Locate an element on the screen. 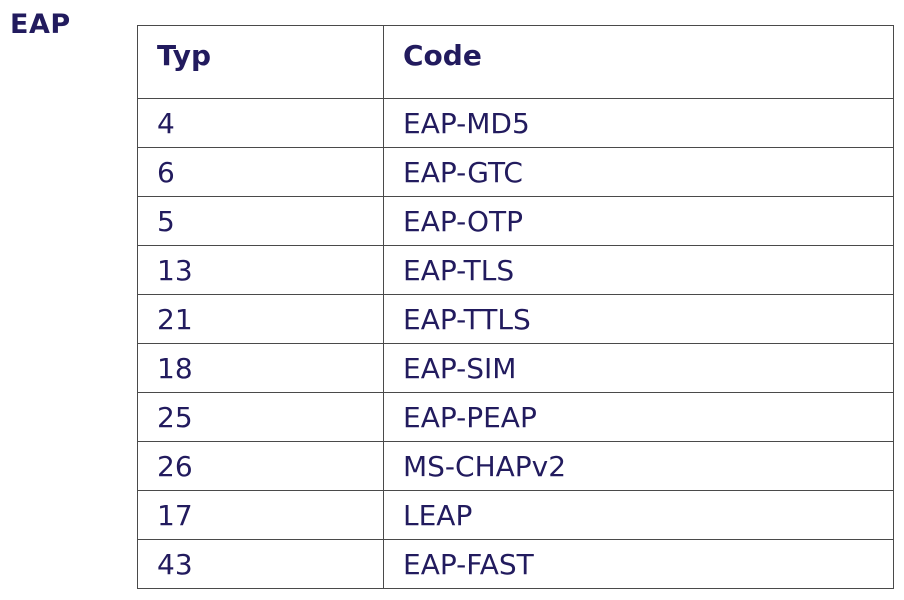 The image size is (904, 600). cell-typ: 6 is located at coordinates (260, 172).